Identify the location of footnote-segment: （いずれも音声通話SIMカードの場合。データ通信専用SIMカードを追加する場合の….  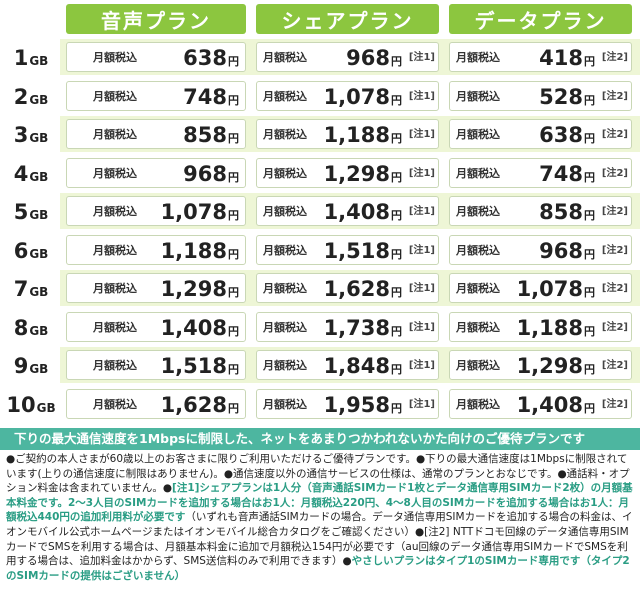
(319, 539).